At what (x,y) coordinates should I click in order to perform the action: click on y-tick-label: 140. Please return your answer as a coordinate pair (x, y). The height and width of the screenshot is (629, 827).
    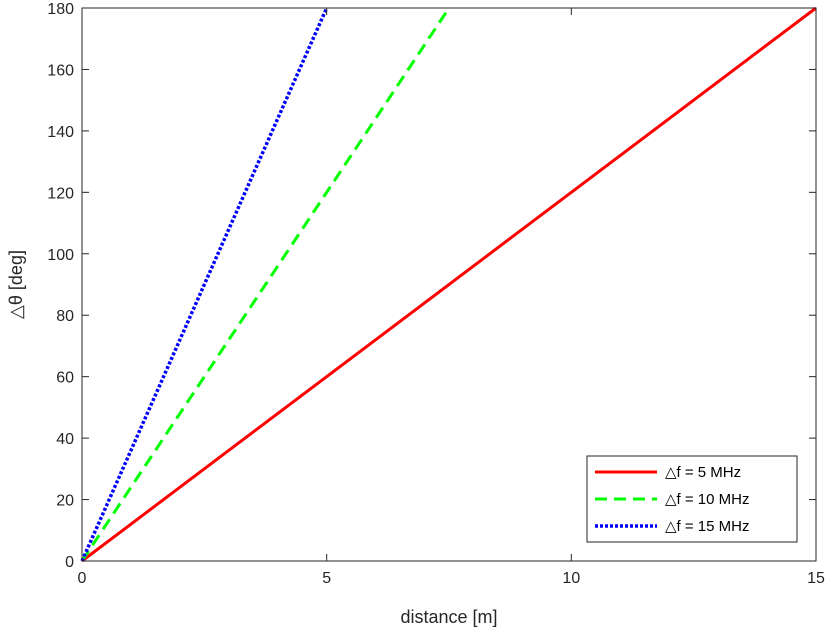
    Looking at the image, I should click on (60, 132).